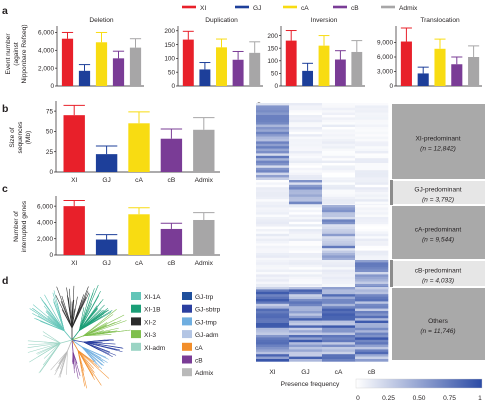 The height and width of the screenshot is (406, 485). Describe the element at coordinates (101, 64) in the screenshot. I see `bar-ca` at that location.